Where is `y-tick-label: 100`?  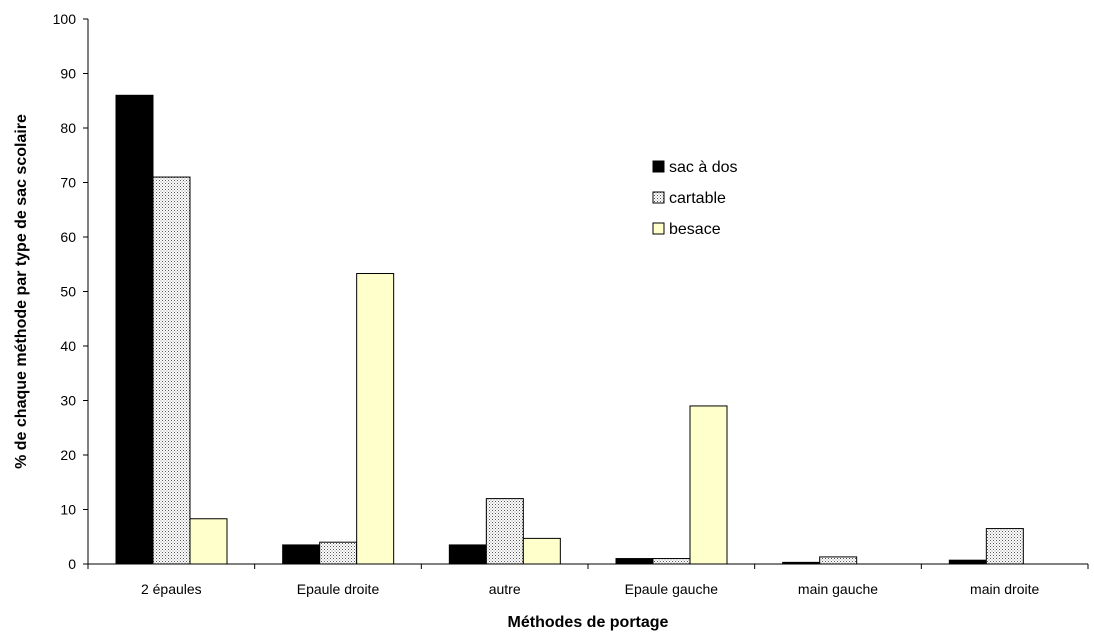 y-tick-label: 100 is located at coordinates (65, 19).